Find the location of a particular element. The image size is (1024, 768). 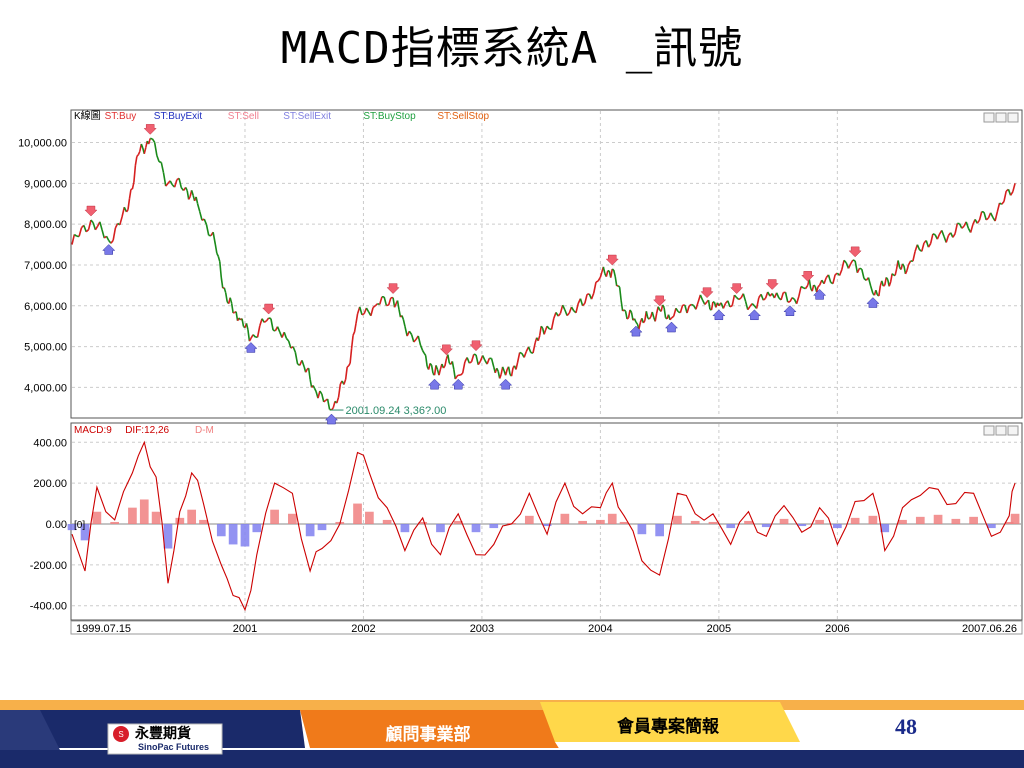

macd-legend-item: DIF:12,26 is located at coordinates (147, 430).